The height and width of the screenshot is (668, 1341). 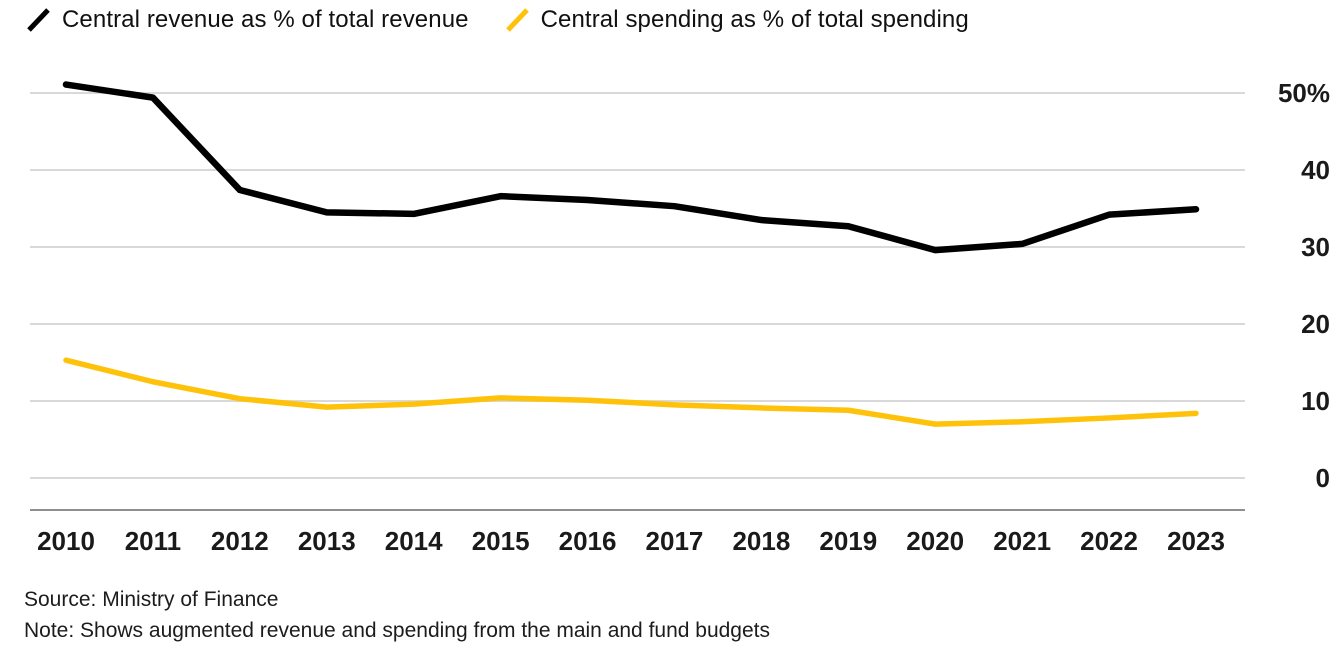 What do you see at coordinates (1022, 541) in the screenshot?
I see `x-tick-label: 2021` at bounding box center [1022, 541].